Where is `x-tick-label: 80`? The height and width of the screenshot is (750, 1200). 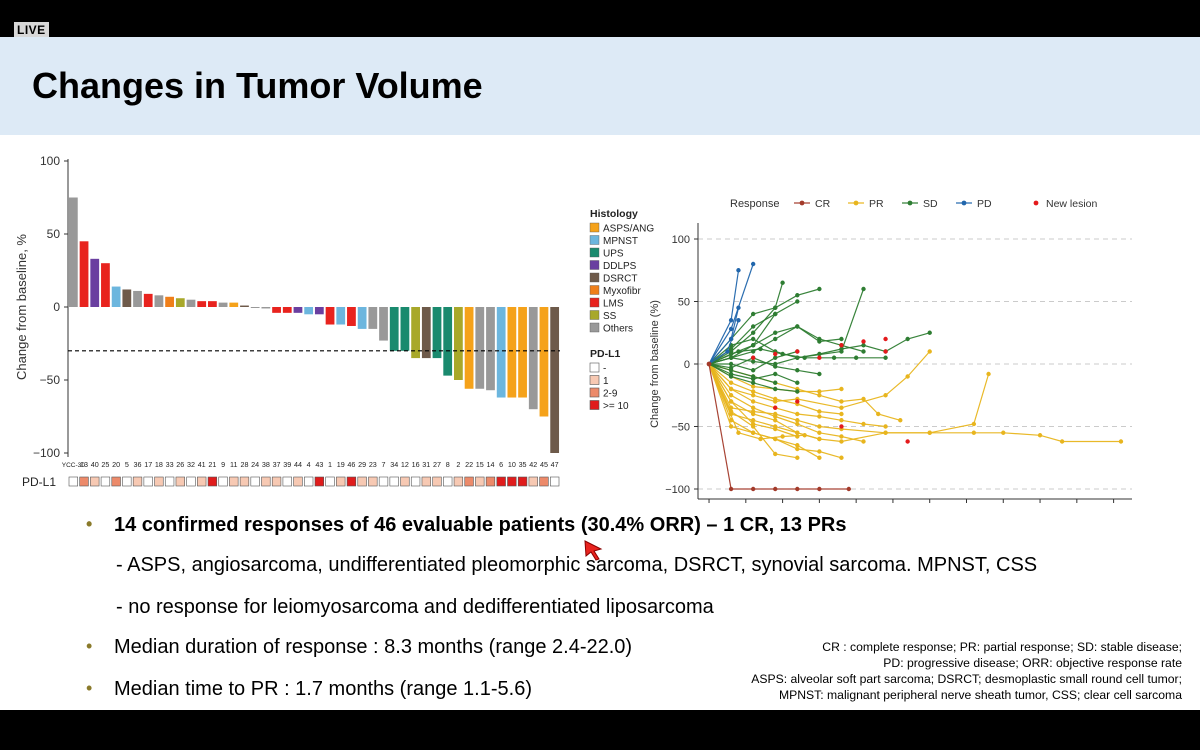
x-tick-label: 80 is located at coordinates (1003, 506).